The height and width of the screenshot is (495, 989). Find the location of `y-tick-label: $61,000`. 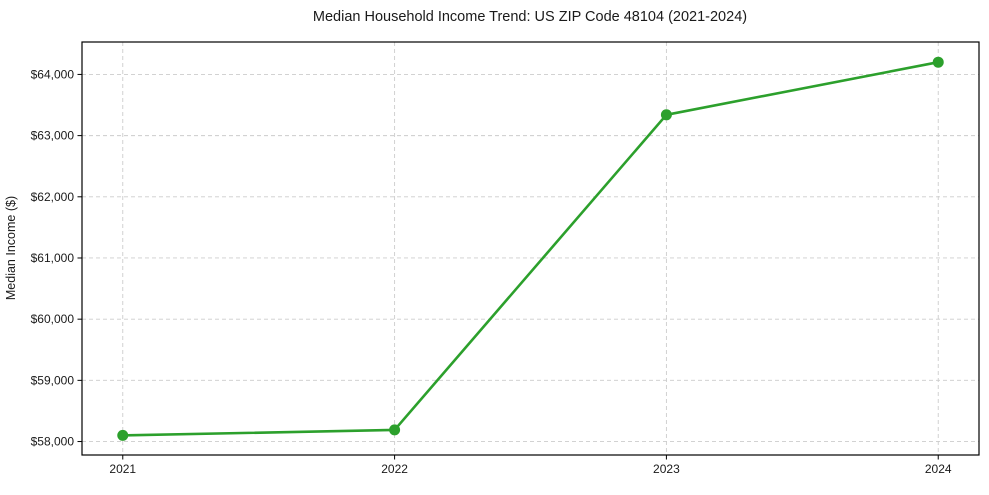

y-tick-label: $61,000 is located at coordinates (53, 258).